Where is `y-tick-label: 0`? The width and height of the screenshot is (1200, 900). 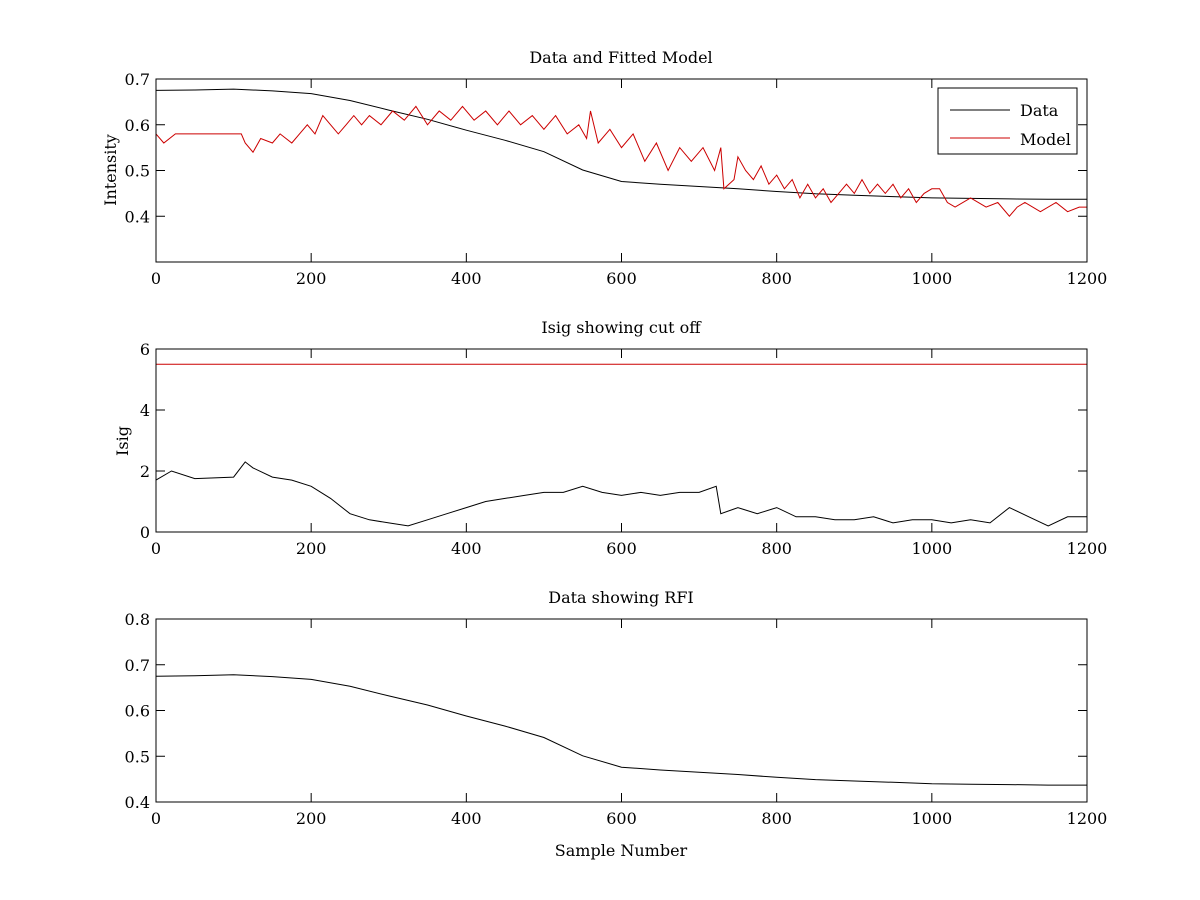
y-tick-label: 0 is located at coordinates (145, 532).